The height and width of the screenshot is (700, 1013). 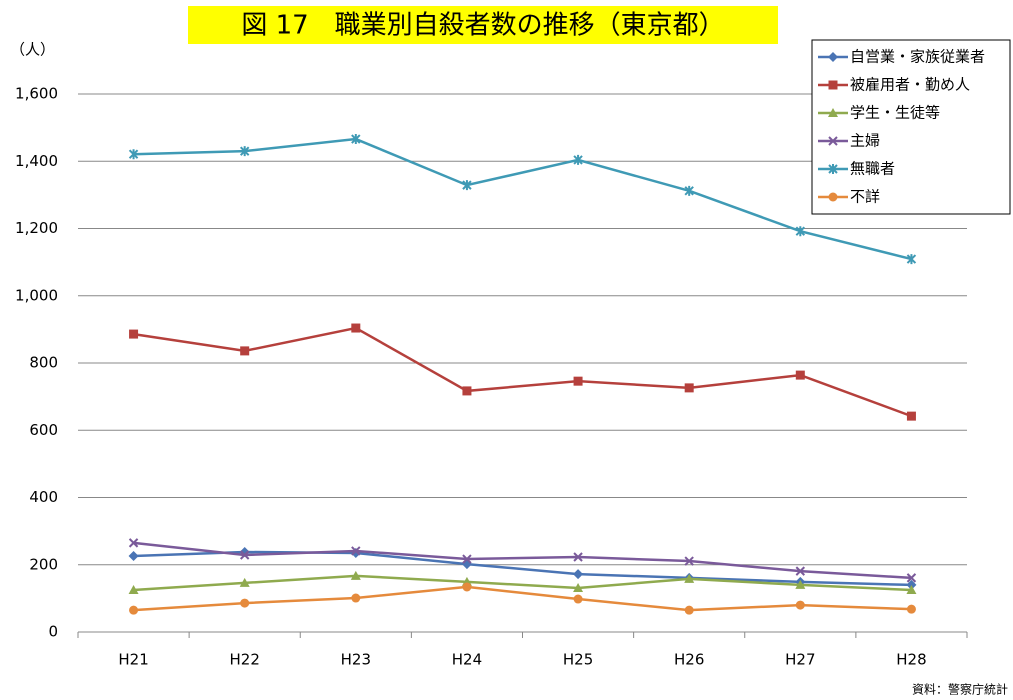 I want to click on y-tick-label: 200, so click(x=43, y=564).